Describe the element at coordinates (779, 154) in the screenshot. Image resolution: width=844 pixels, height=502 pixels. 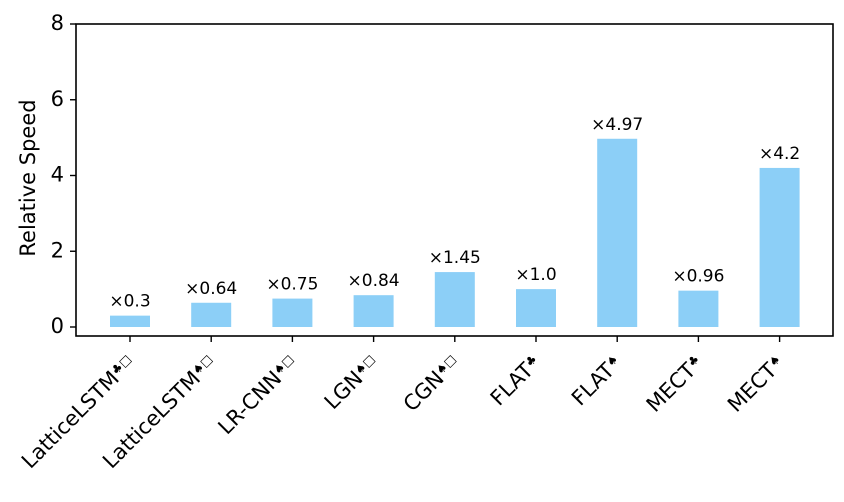
I see `data-label: ×4.2` at that location.